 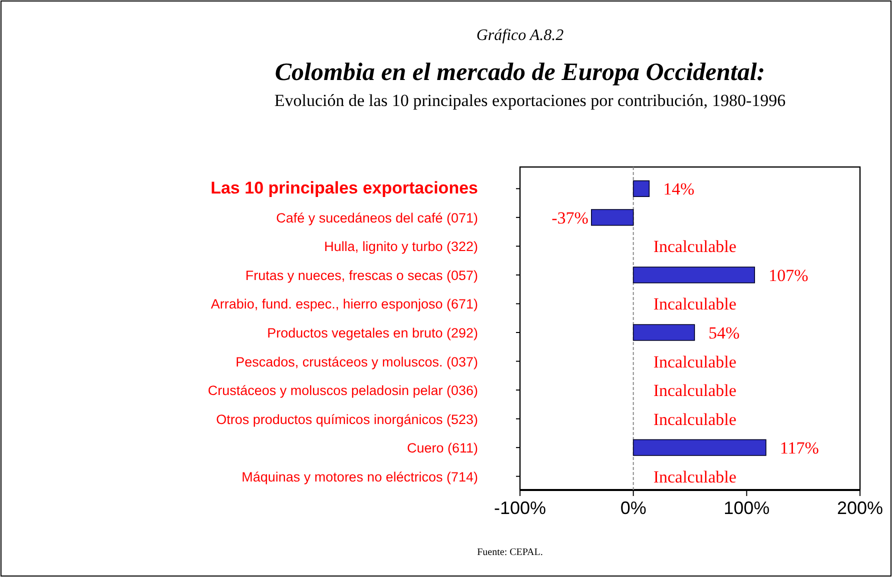 I want to click on data-label: 54%, so click(x=724, y=333).